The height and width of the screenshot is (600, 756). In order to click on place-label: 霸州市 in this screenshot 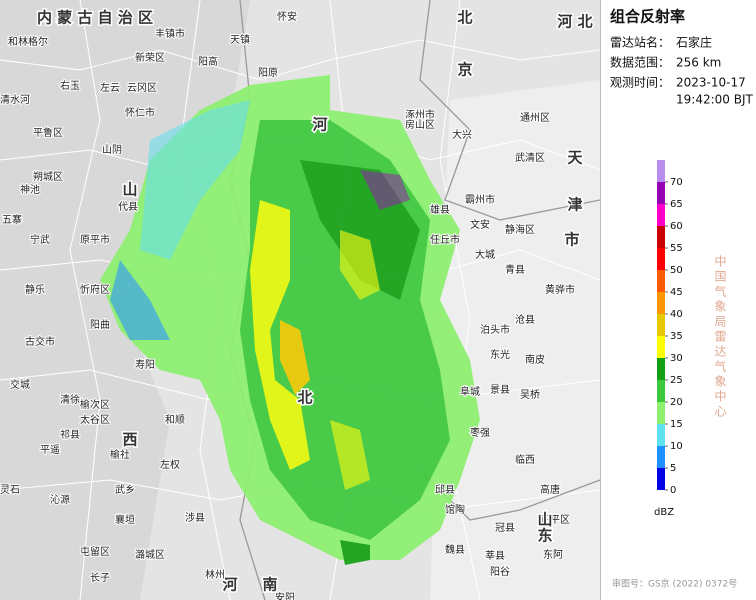, I will do `click(480, 199)`.